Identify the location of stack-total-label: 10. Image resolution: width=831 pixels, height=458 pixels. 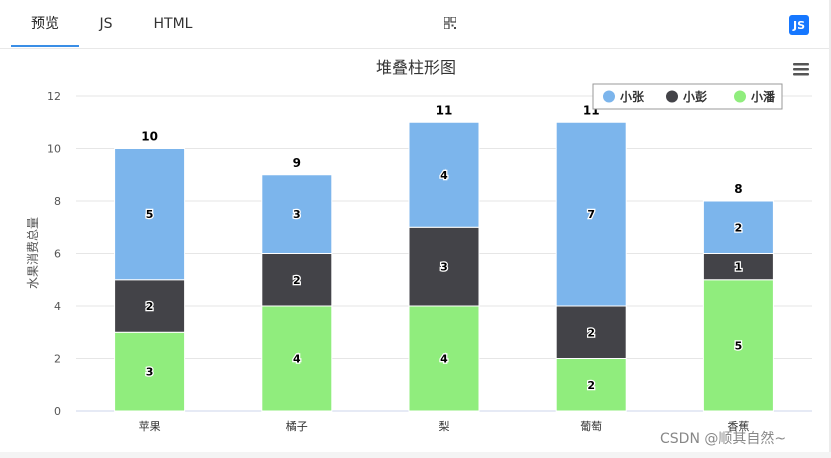
(149, 137).